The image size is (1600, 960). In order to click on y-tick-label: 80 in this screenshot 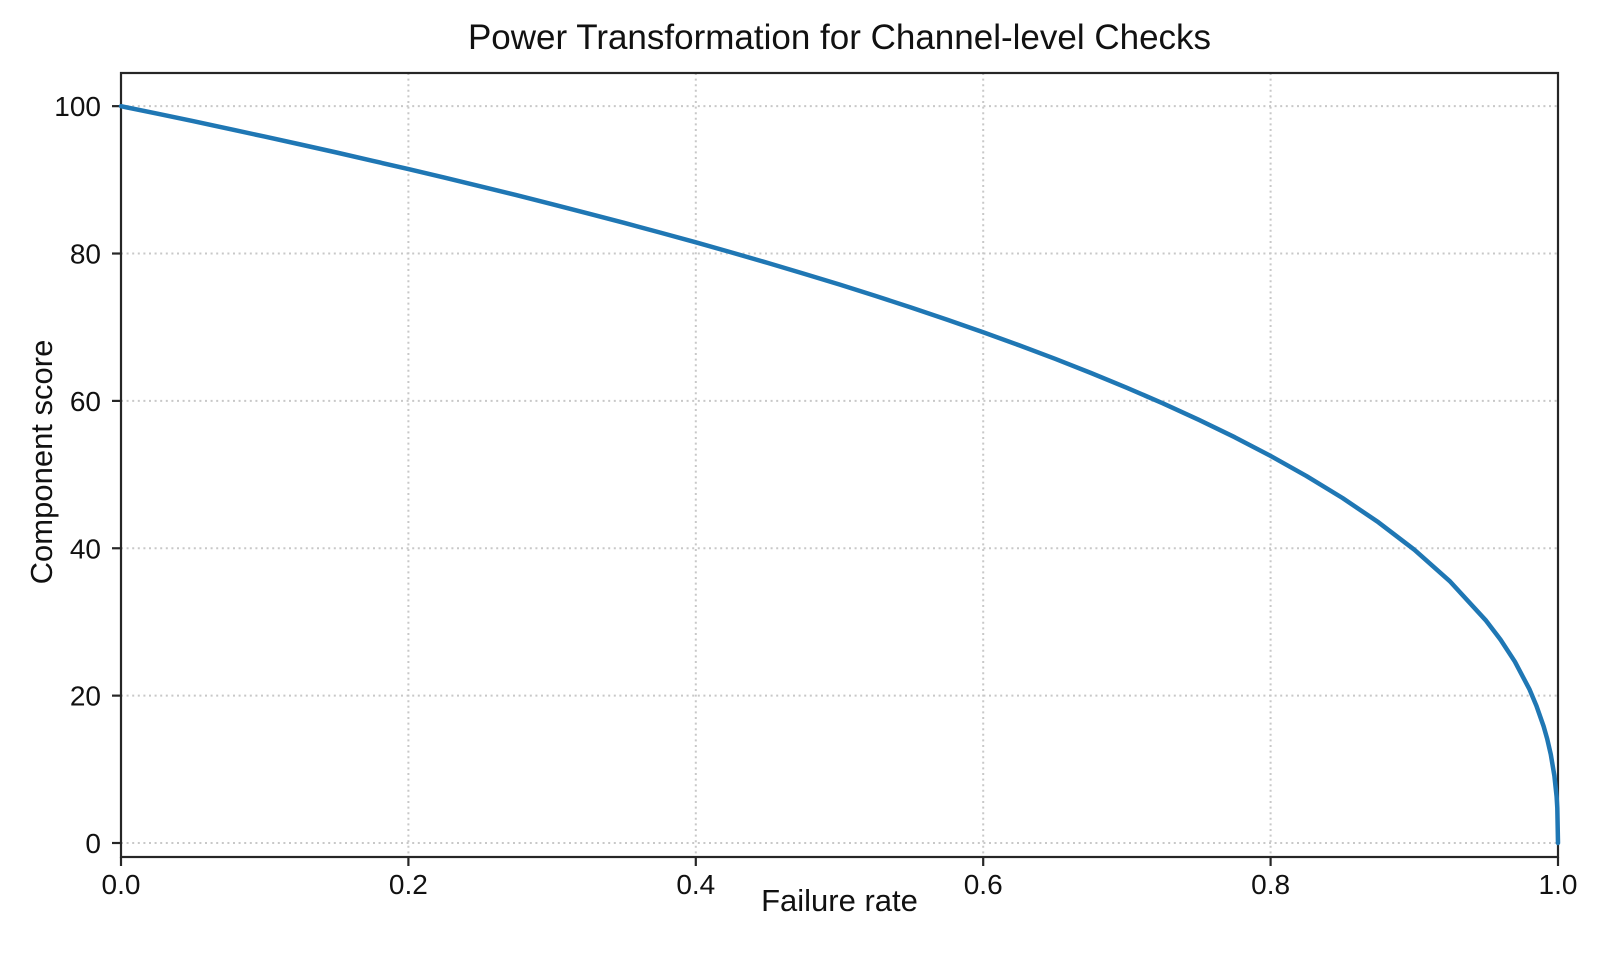, I will do `click(85, 254)`.